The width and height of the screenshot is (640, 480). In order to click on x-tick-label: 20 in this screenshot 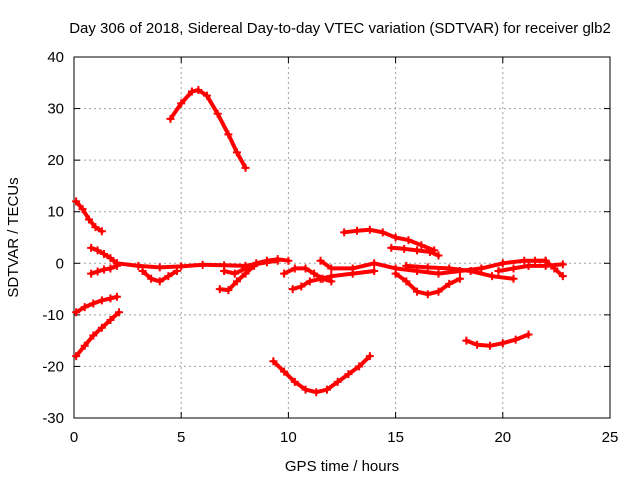, I will do `click(502, 437)`.